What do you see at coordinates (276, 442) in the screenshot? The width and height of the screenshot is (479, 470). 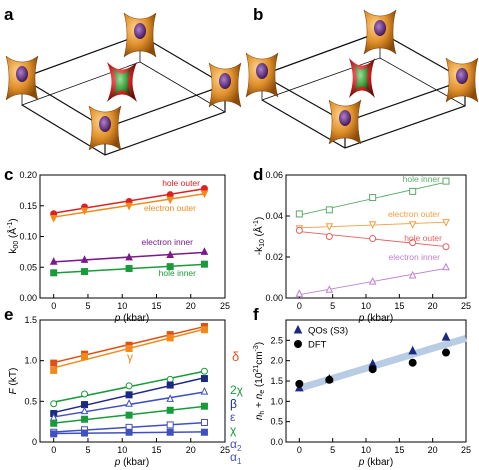 I see `y-tick-label: 0.0` at bounding box center [276, 442].